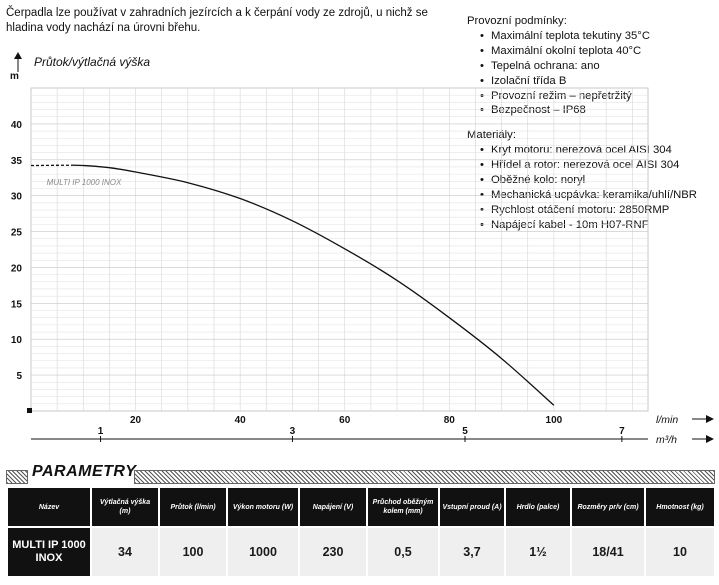 Image resolution: width=719 pixels, height=585 pixels. What do you see at coordinates (403, 507) in the screenshot?
I see `col-header: Průchod oběžným kolem (mm)` at bounding box center [403, 507].